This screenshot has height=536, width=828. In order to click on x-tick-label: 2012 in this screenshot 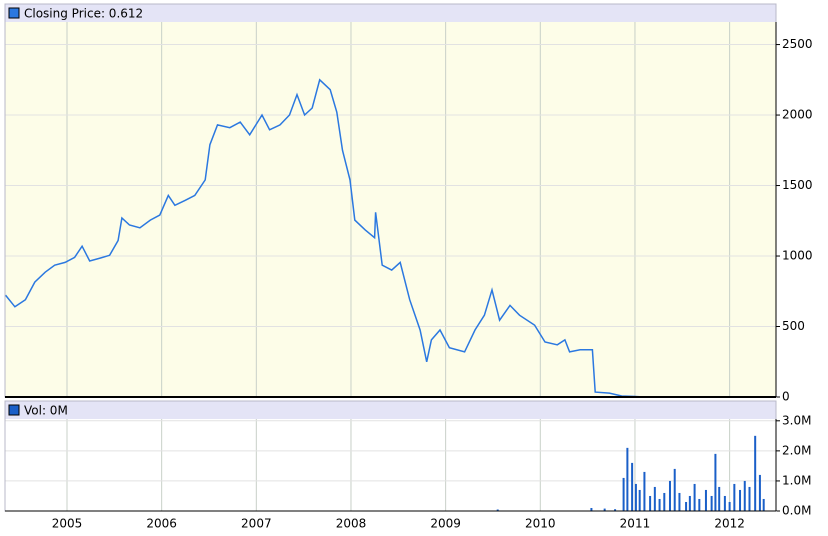, I will do `click(729, 524)`.